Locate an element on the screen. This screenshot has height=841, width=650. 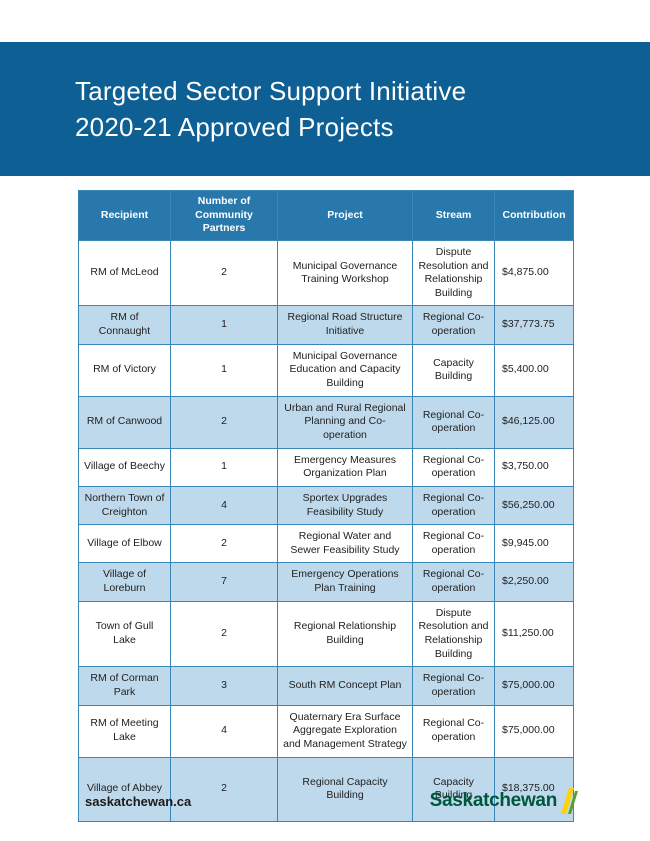
saskatchewan-logo: Saskatchewan is located at coordinates (504, 801).